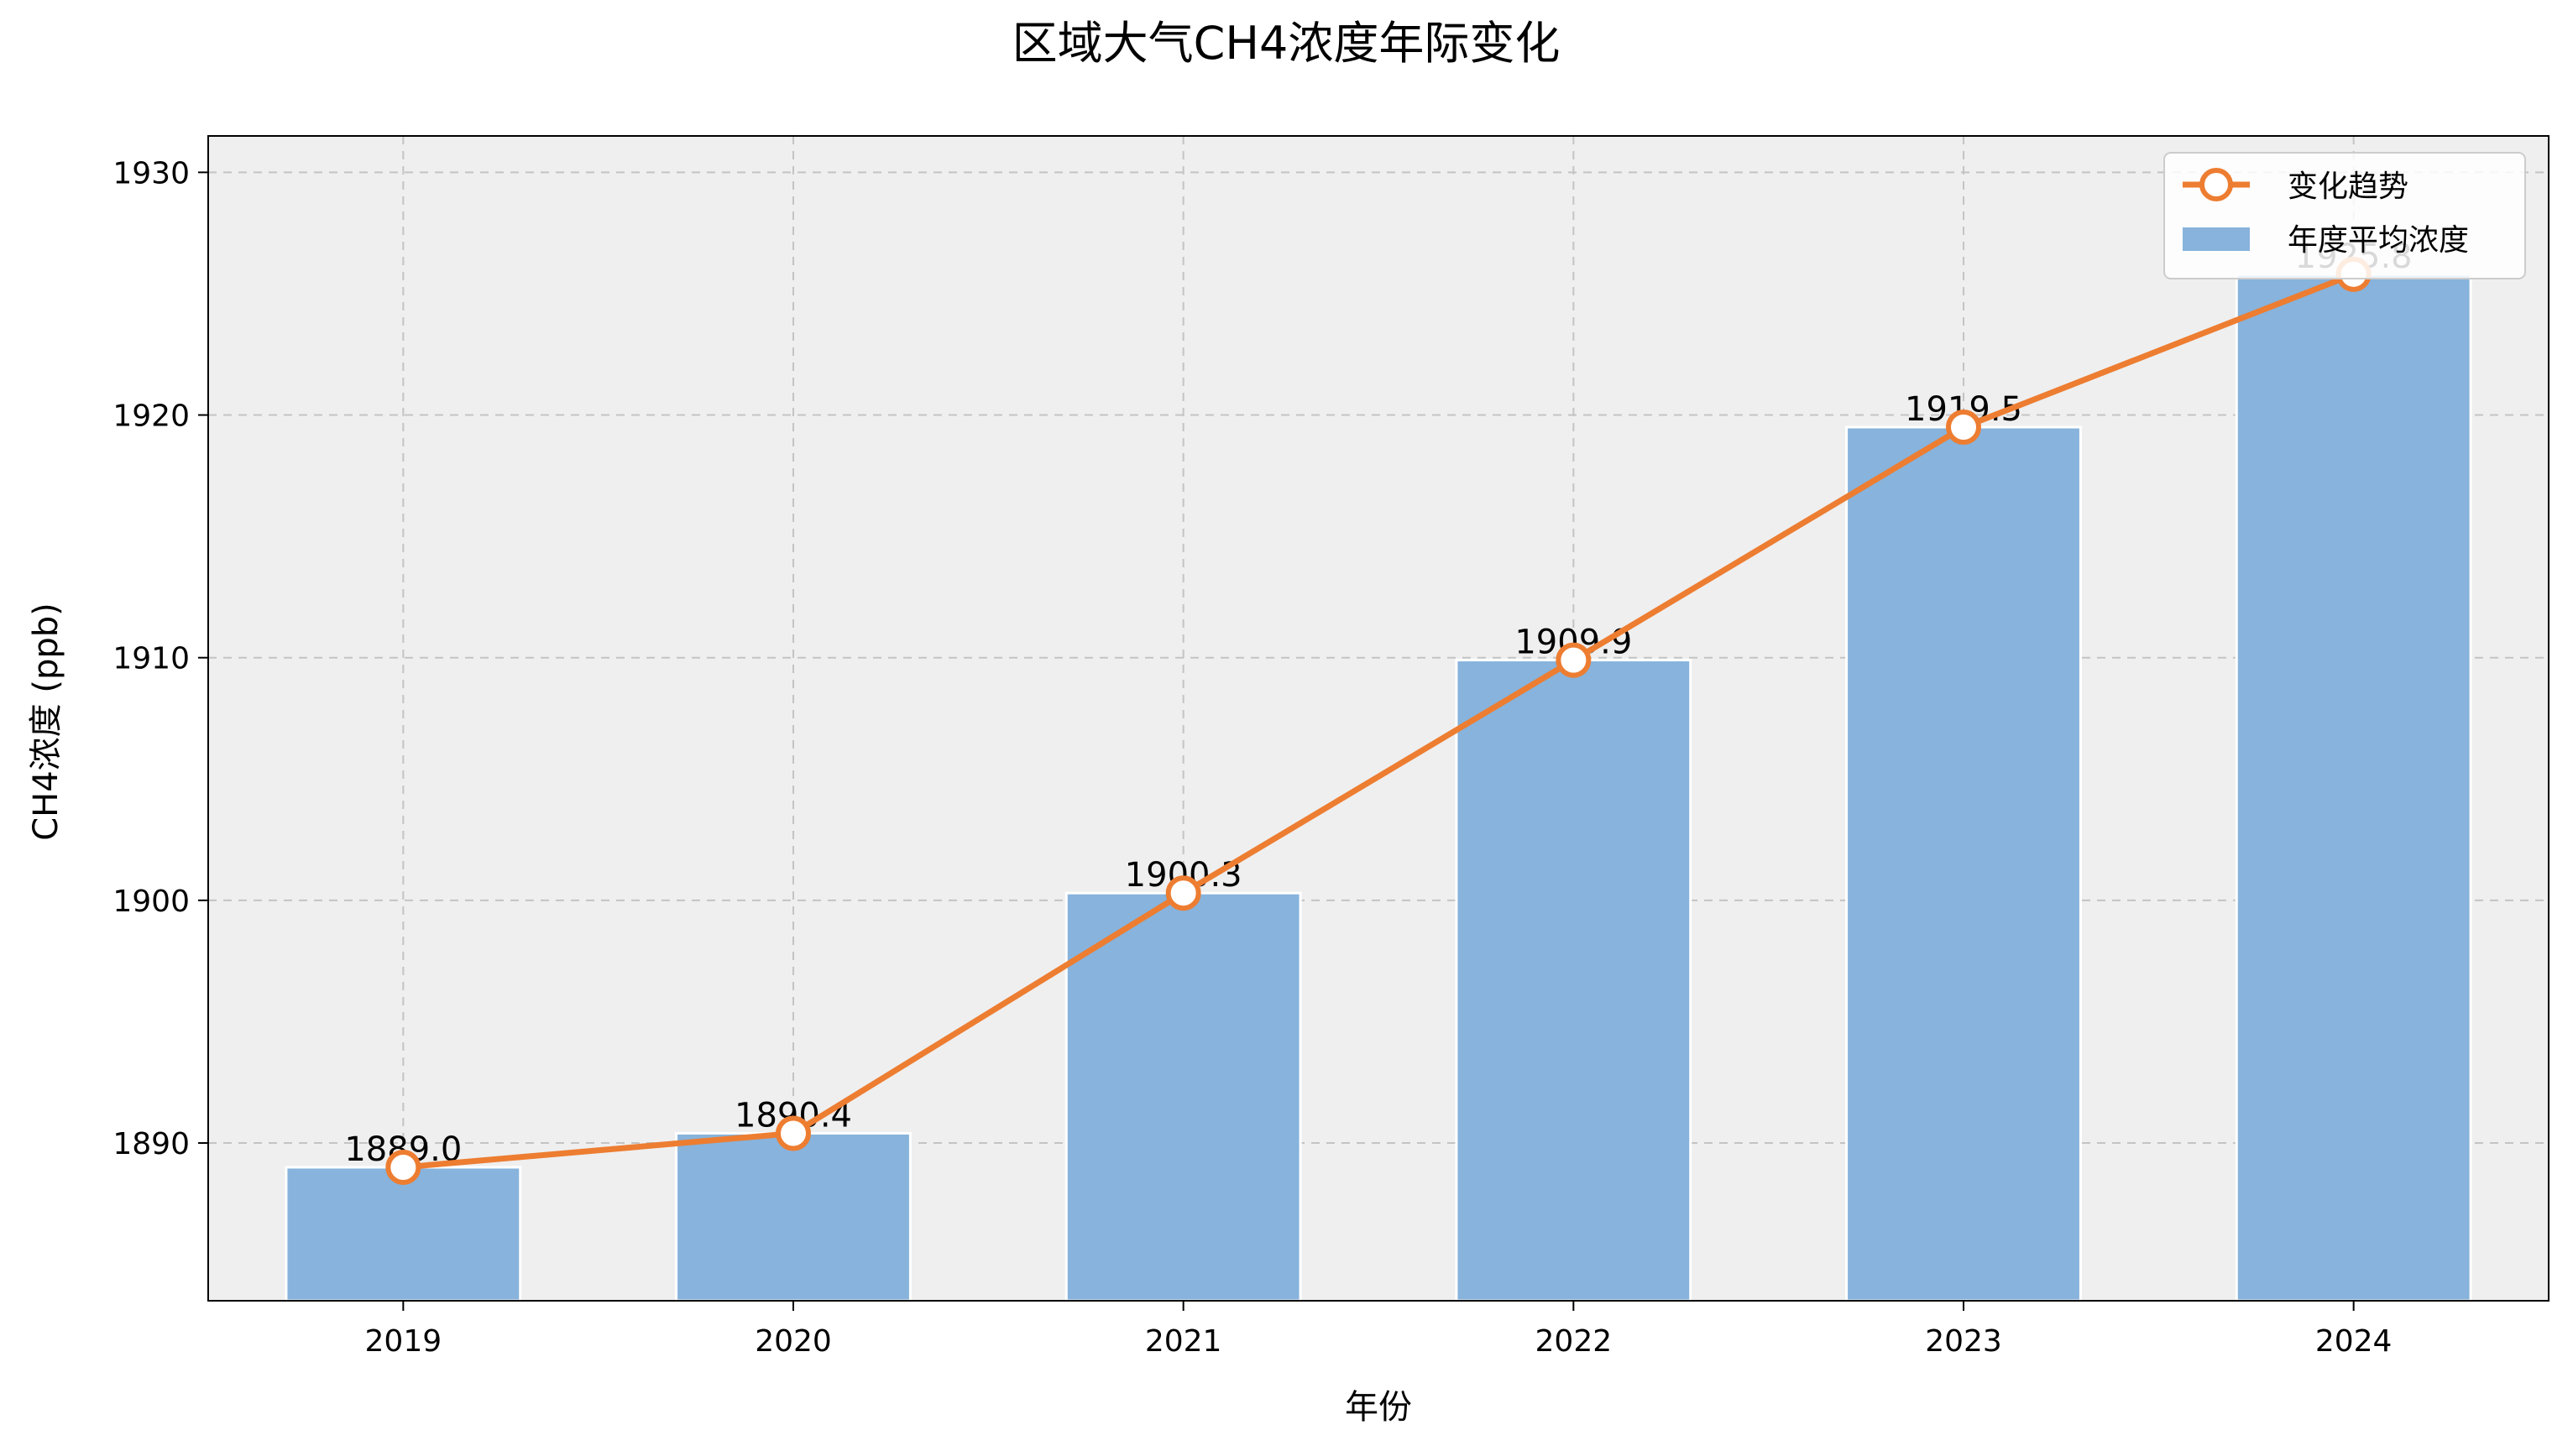 This screenshot has height=1456, width=2573. I want to click on y-tick-label: 1900, so click(151, 902).